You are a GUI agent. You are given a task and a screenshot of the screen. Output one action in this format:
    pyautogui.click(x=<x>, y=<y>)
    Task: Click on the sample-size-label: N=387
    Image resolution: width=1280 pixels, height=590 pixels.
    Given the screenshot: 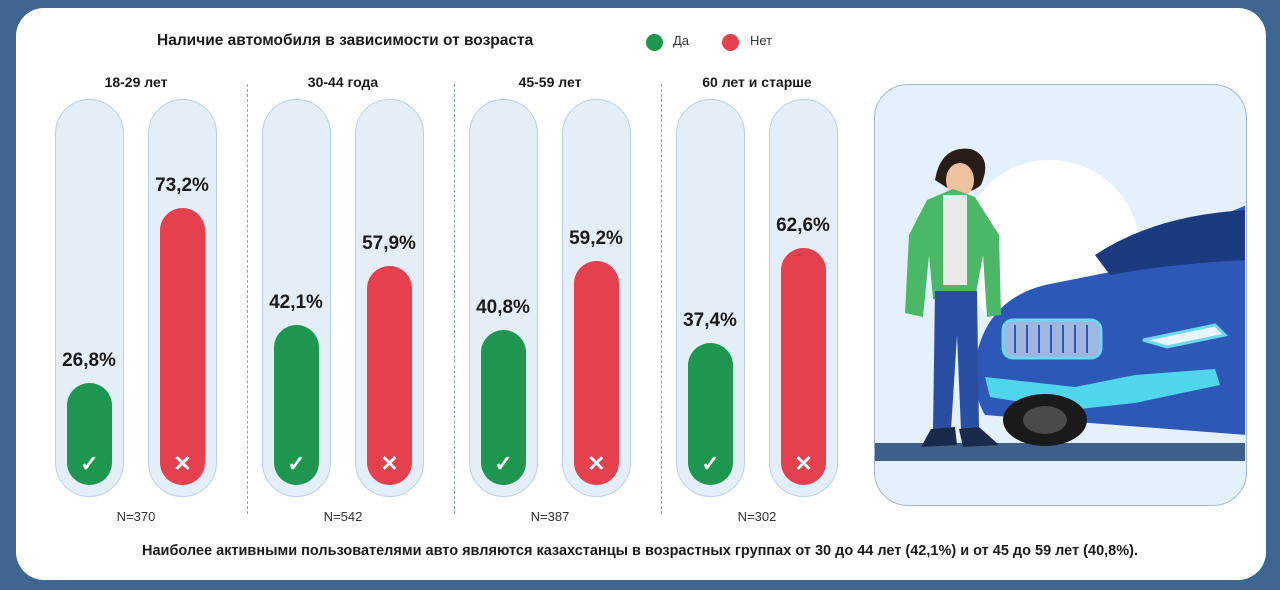 What is the action you would take?
    pyautogui.click(x=550, y=516)
    